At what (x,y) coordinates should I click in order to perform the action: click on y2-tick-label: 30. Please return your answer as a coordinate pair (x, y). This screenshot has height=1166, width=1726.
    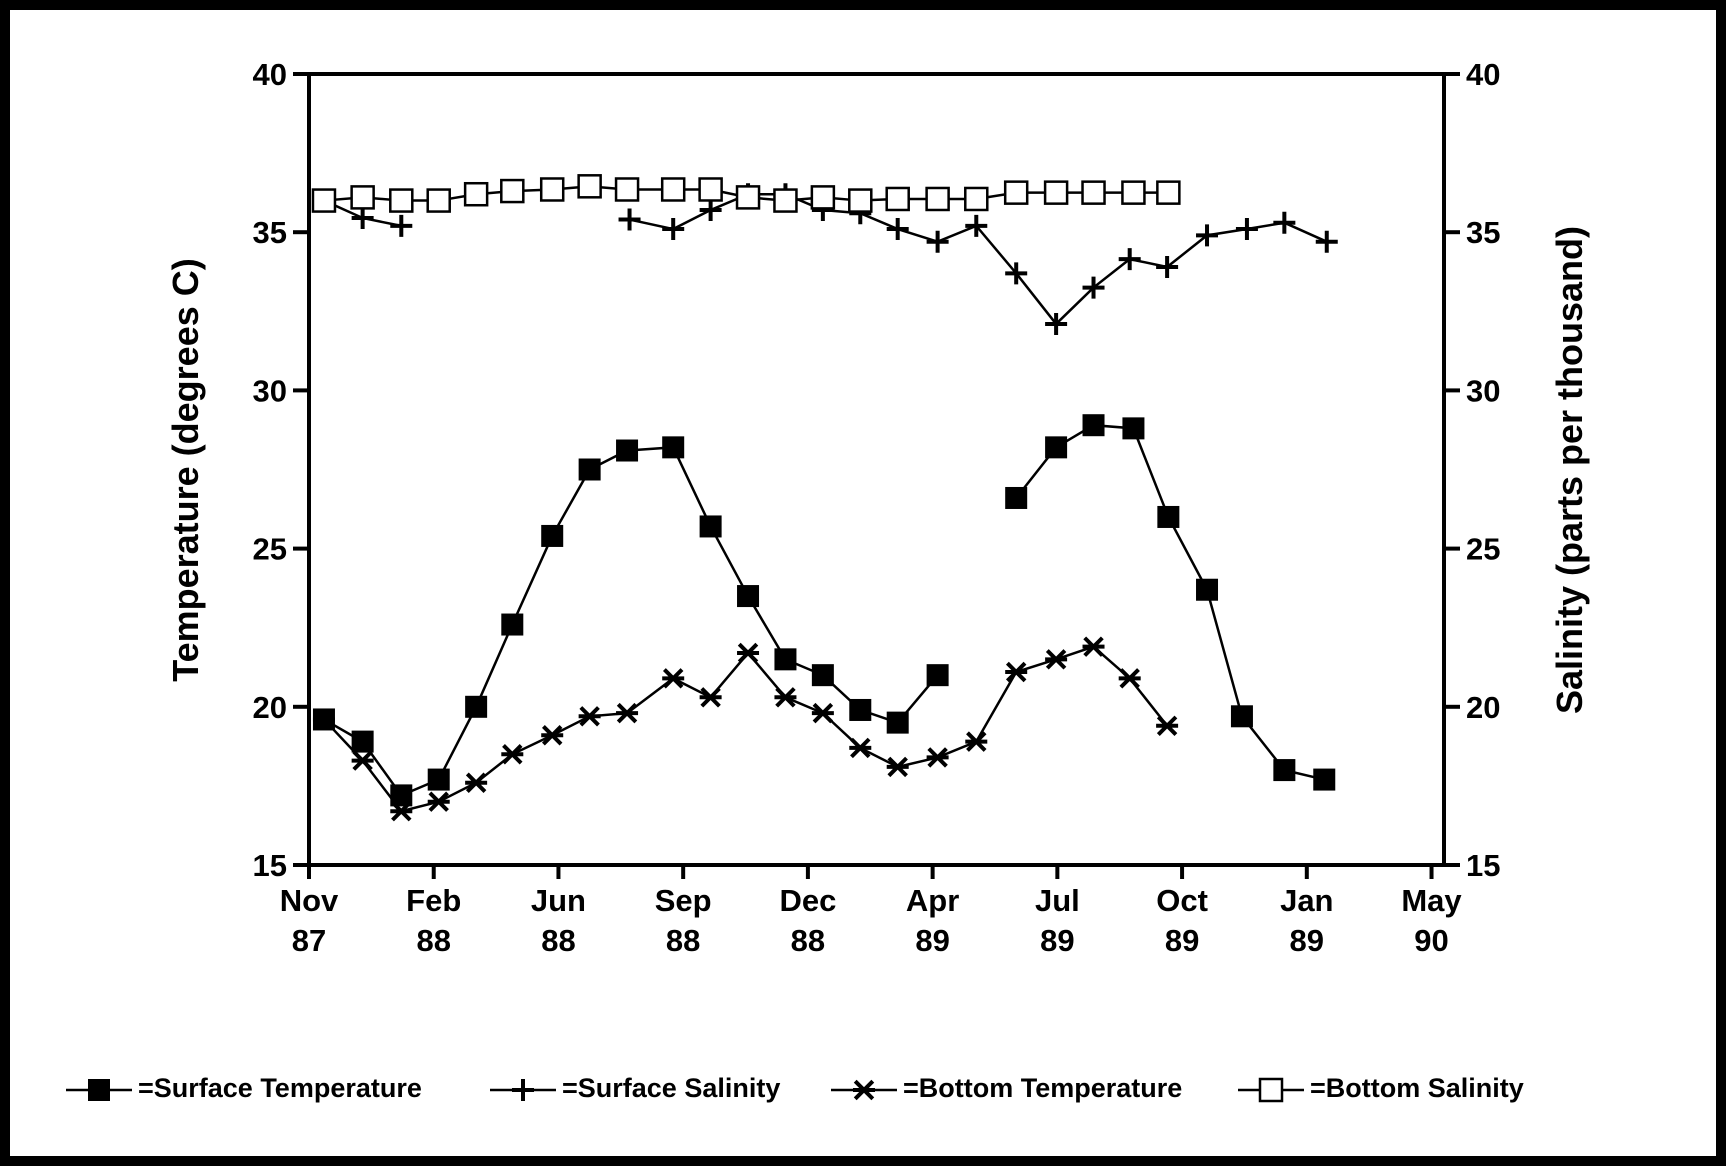
    Looking at the image, I should click on (1483, 390).